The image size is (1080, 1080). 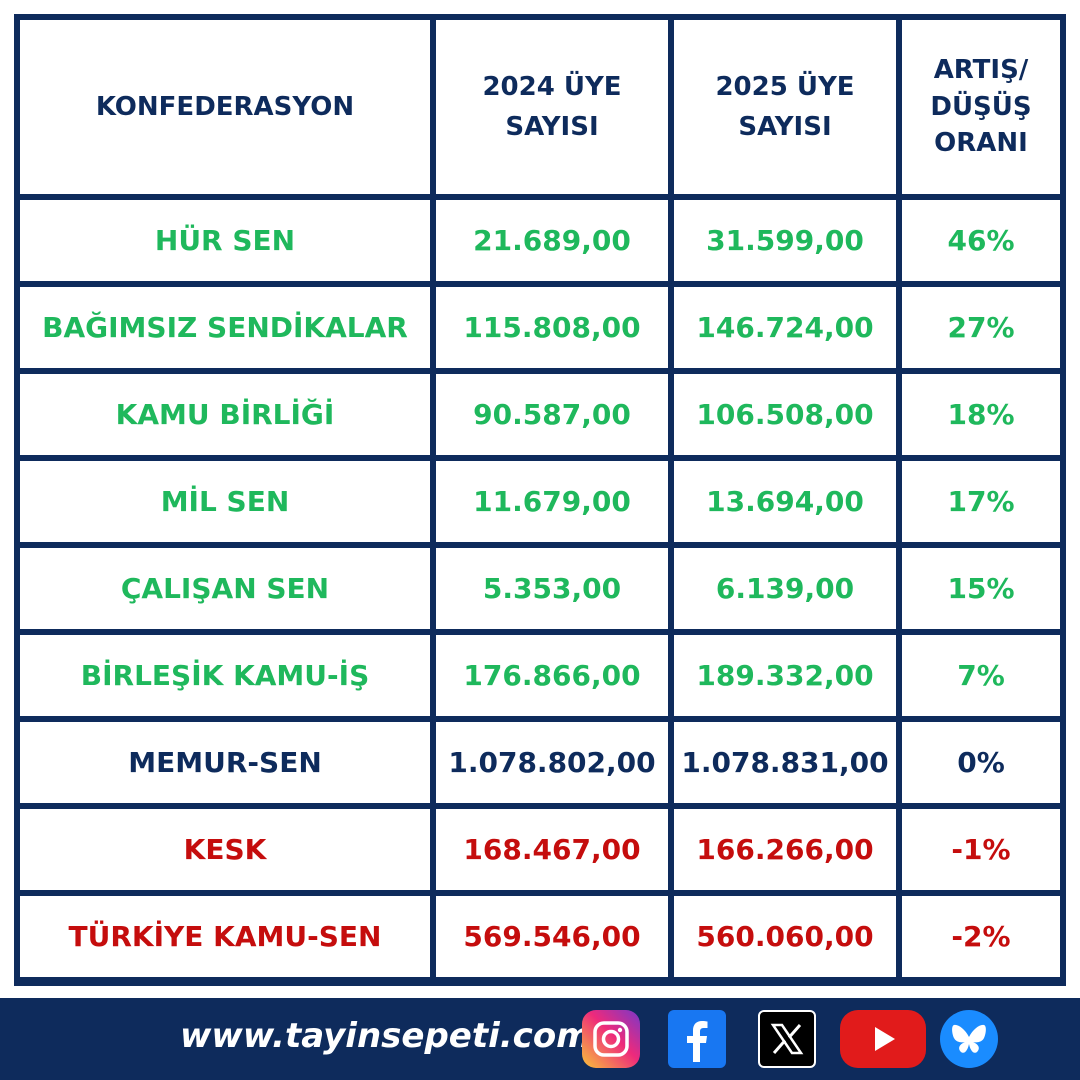 I want to click on members-2024: 11.679,00, so click(x=552, y=501).